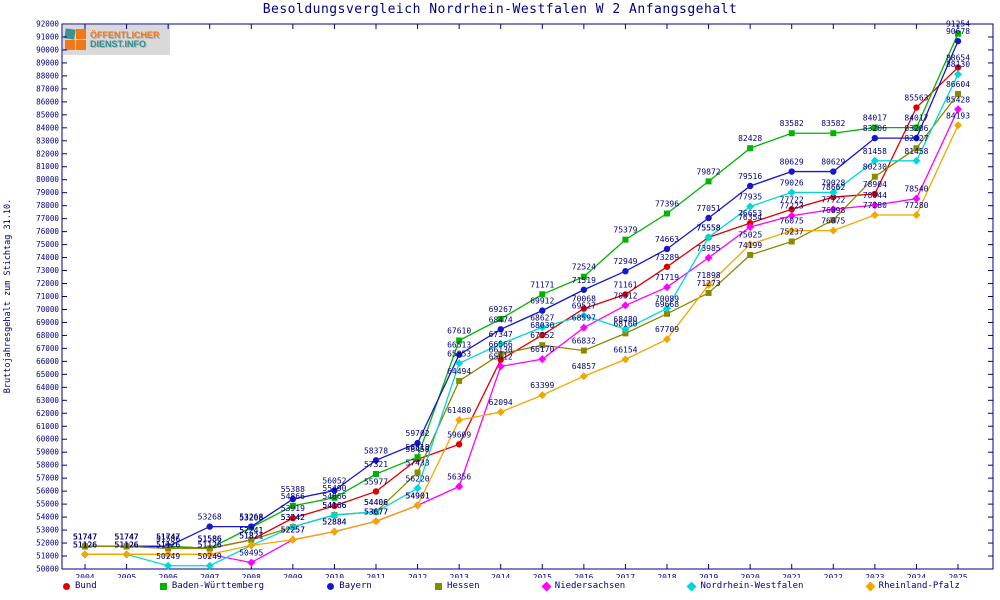 The height and width of the screenshot is (600, 1000). What do you see at coordinates (709, 227) in the screenshot?
I see `data-point-label: 75558` at bounding box center [709, 227].